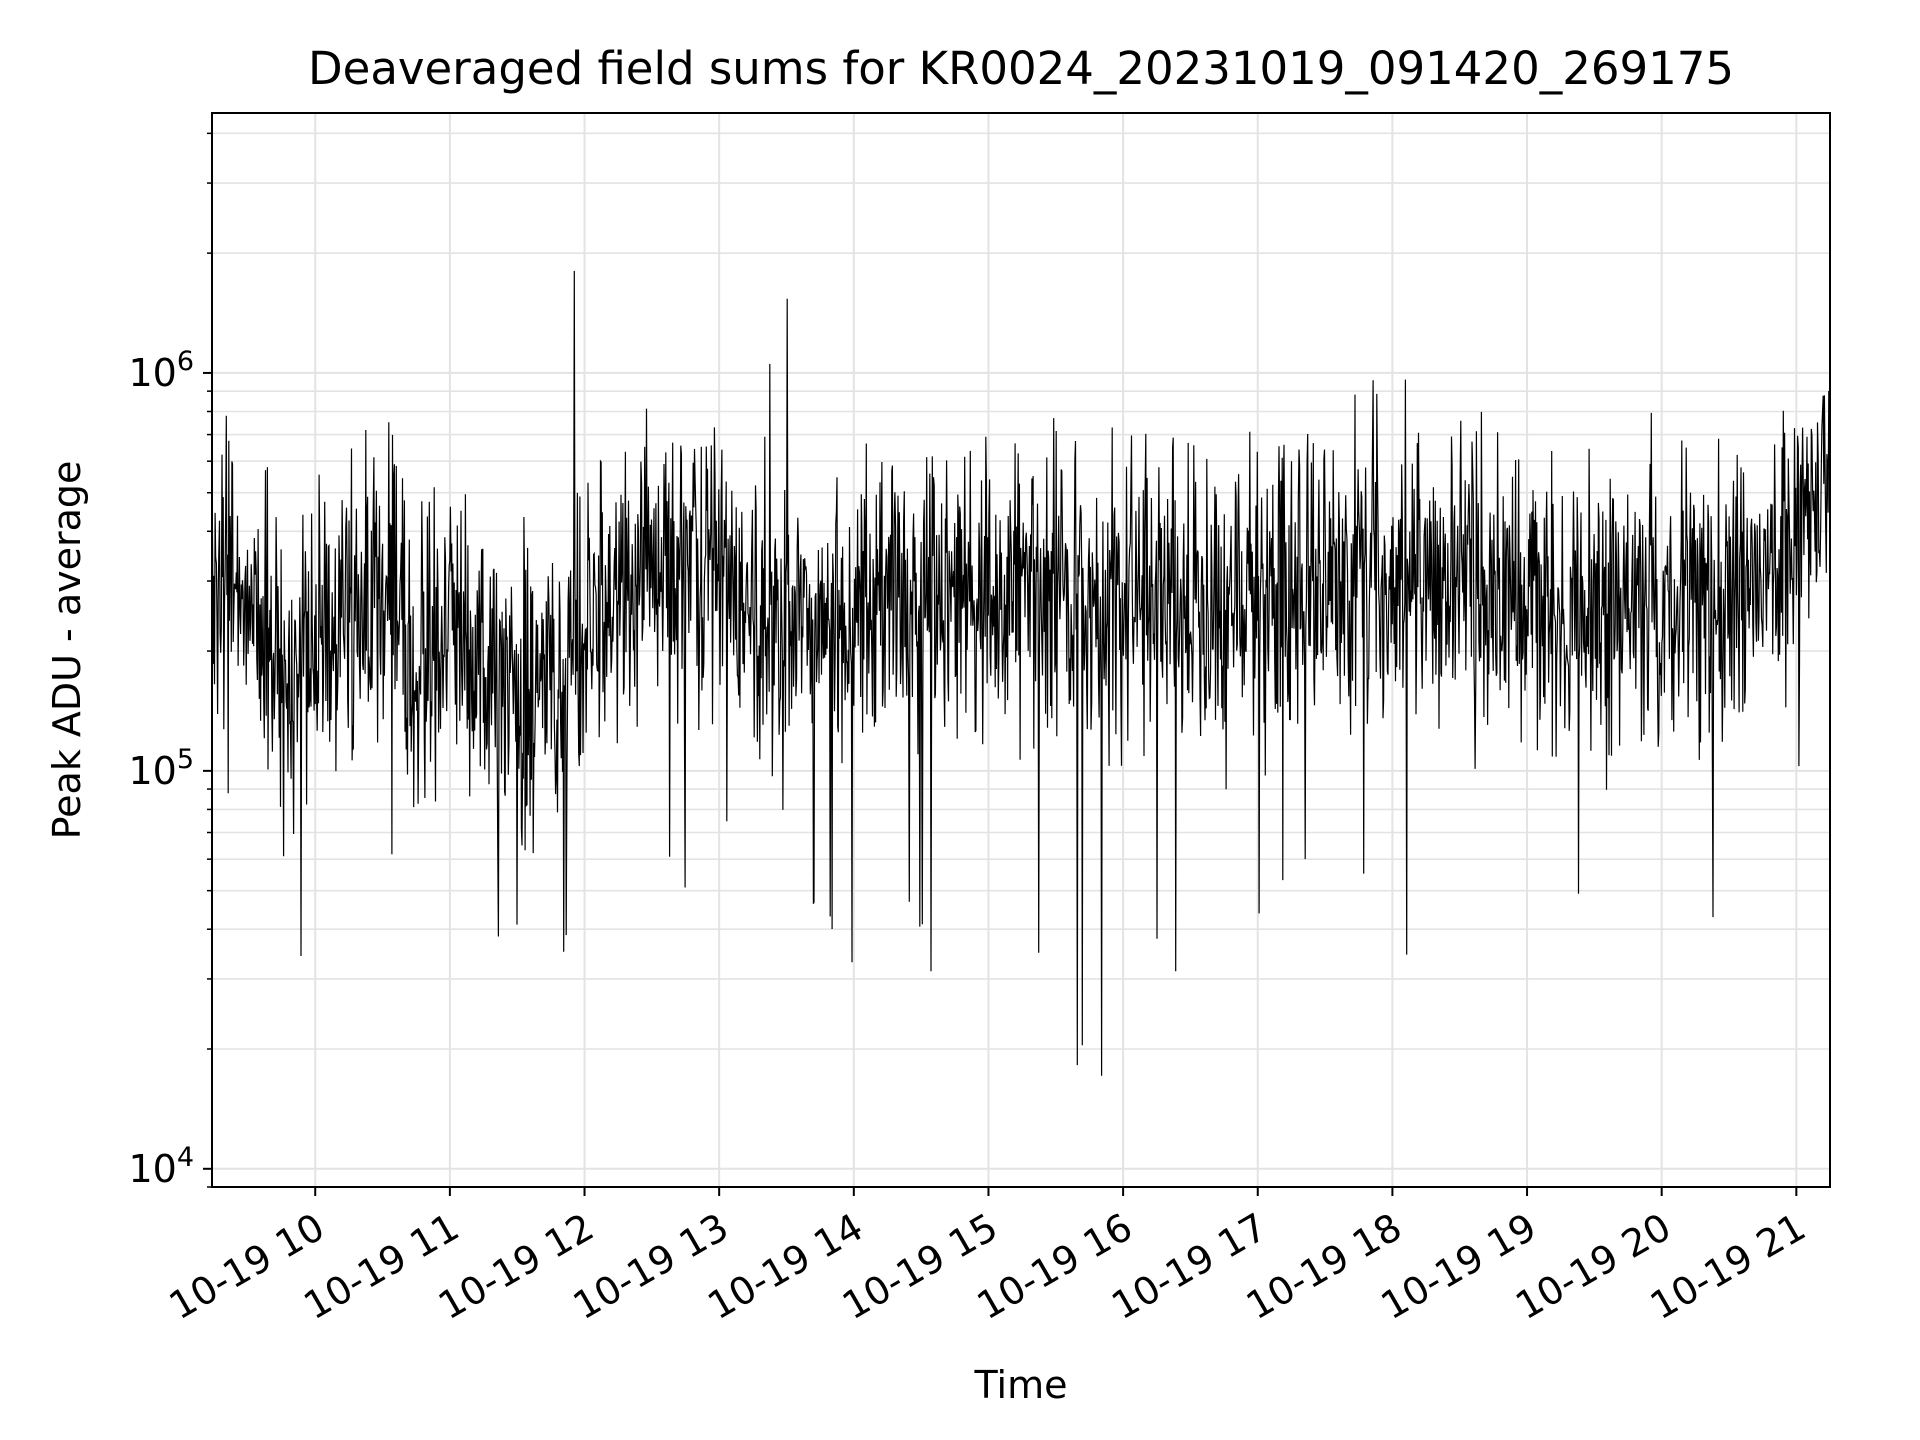 Image resolution: width=1920 pixels, height=1440 pixels. Describe the element at coordinates (161, 370) in the screenshot. I see `y-tick-label: 106` at that location.